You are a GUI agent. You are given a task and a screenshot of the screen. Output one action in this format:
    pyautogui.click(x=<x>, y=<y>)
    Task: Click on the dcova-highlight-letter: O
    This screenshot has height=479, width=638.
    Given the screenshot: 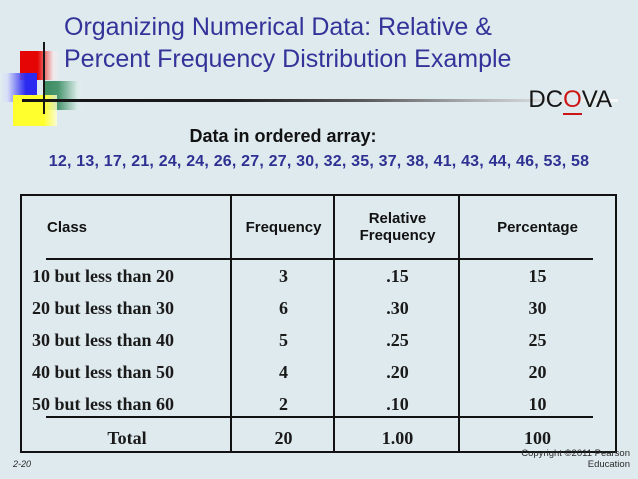 What is the action you would take?
    pyautogui.click(x=572, y=100)
    